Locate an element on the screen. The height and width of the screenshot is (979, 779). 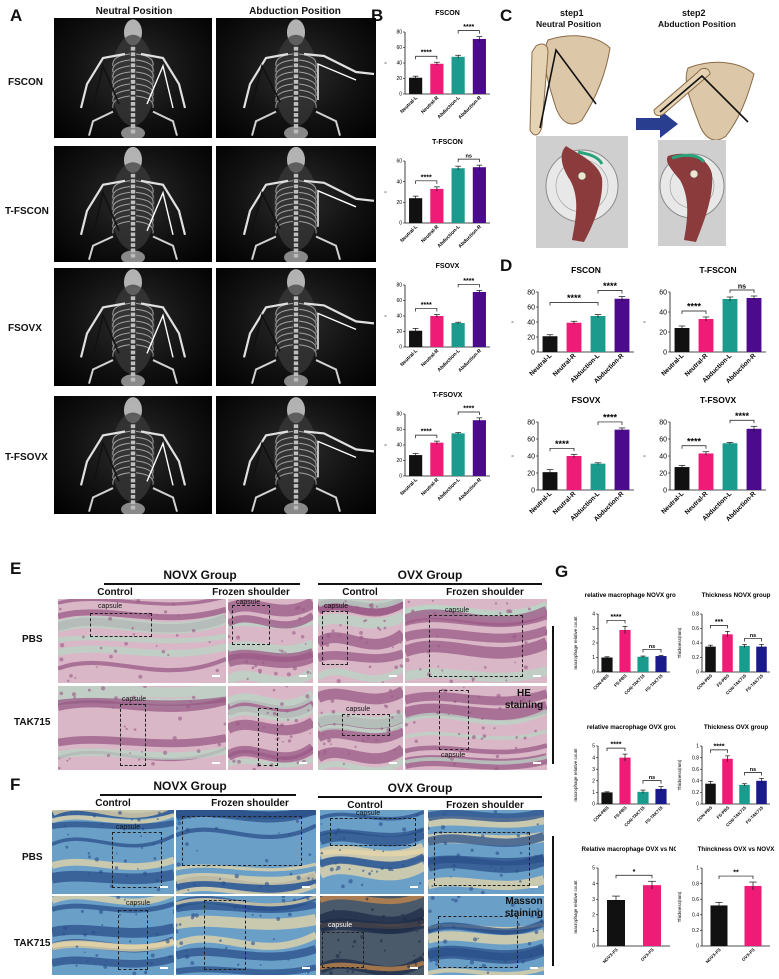
x-tick-label: OVX-FS is located at coordinates (748, 954).